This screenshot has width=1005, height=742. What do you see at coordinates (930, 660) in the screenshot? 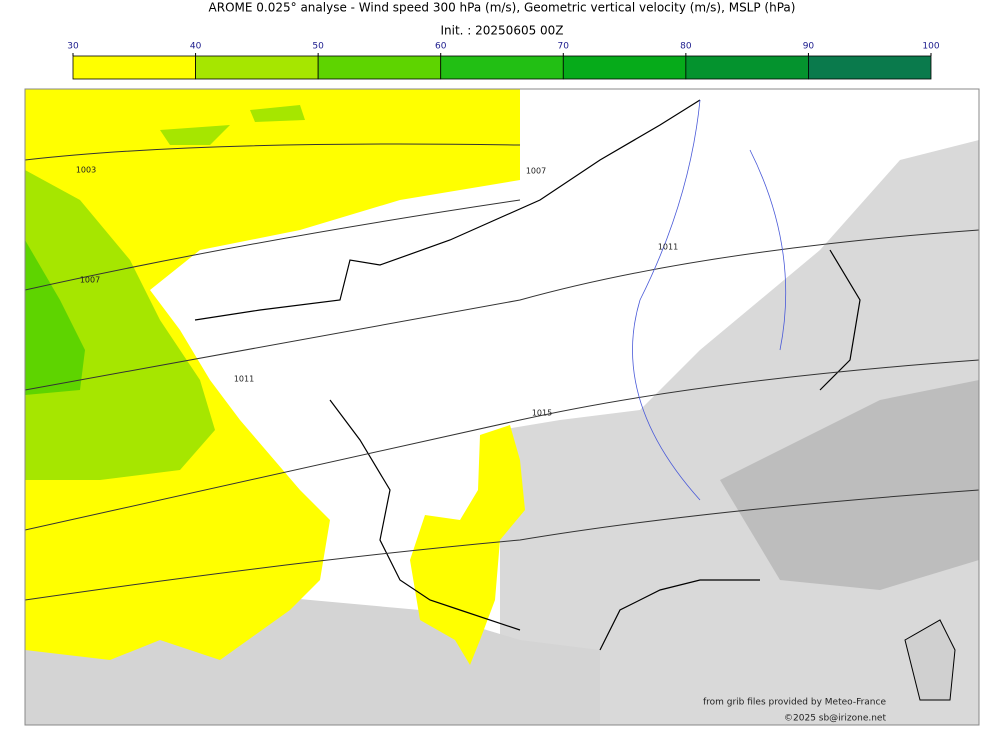
I see `island` at bounding box center [930, 660].